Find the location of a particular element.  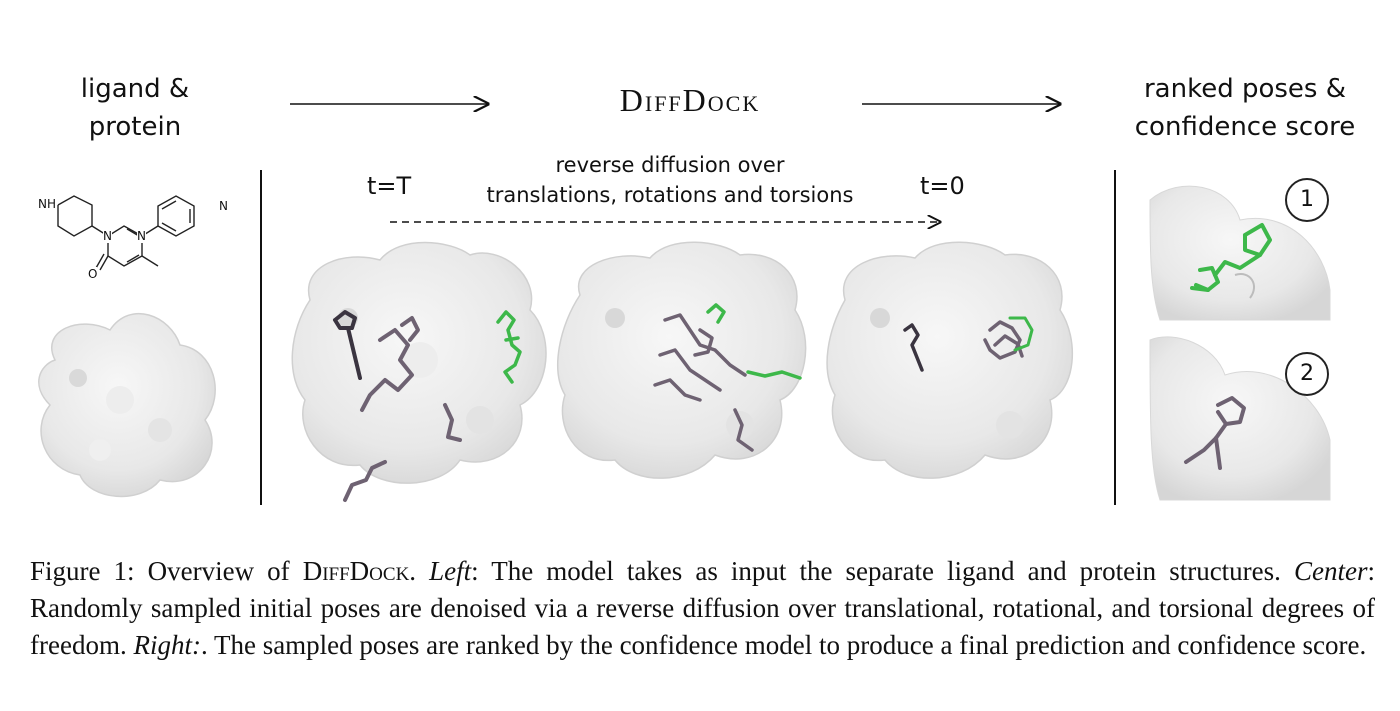

caption-left-label: Left is located at coordinates (450, 571).